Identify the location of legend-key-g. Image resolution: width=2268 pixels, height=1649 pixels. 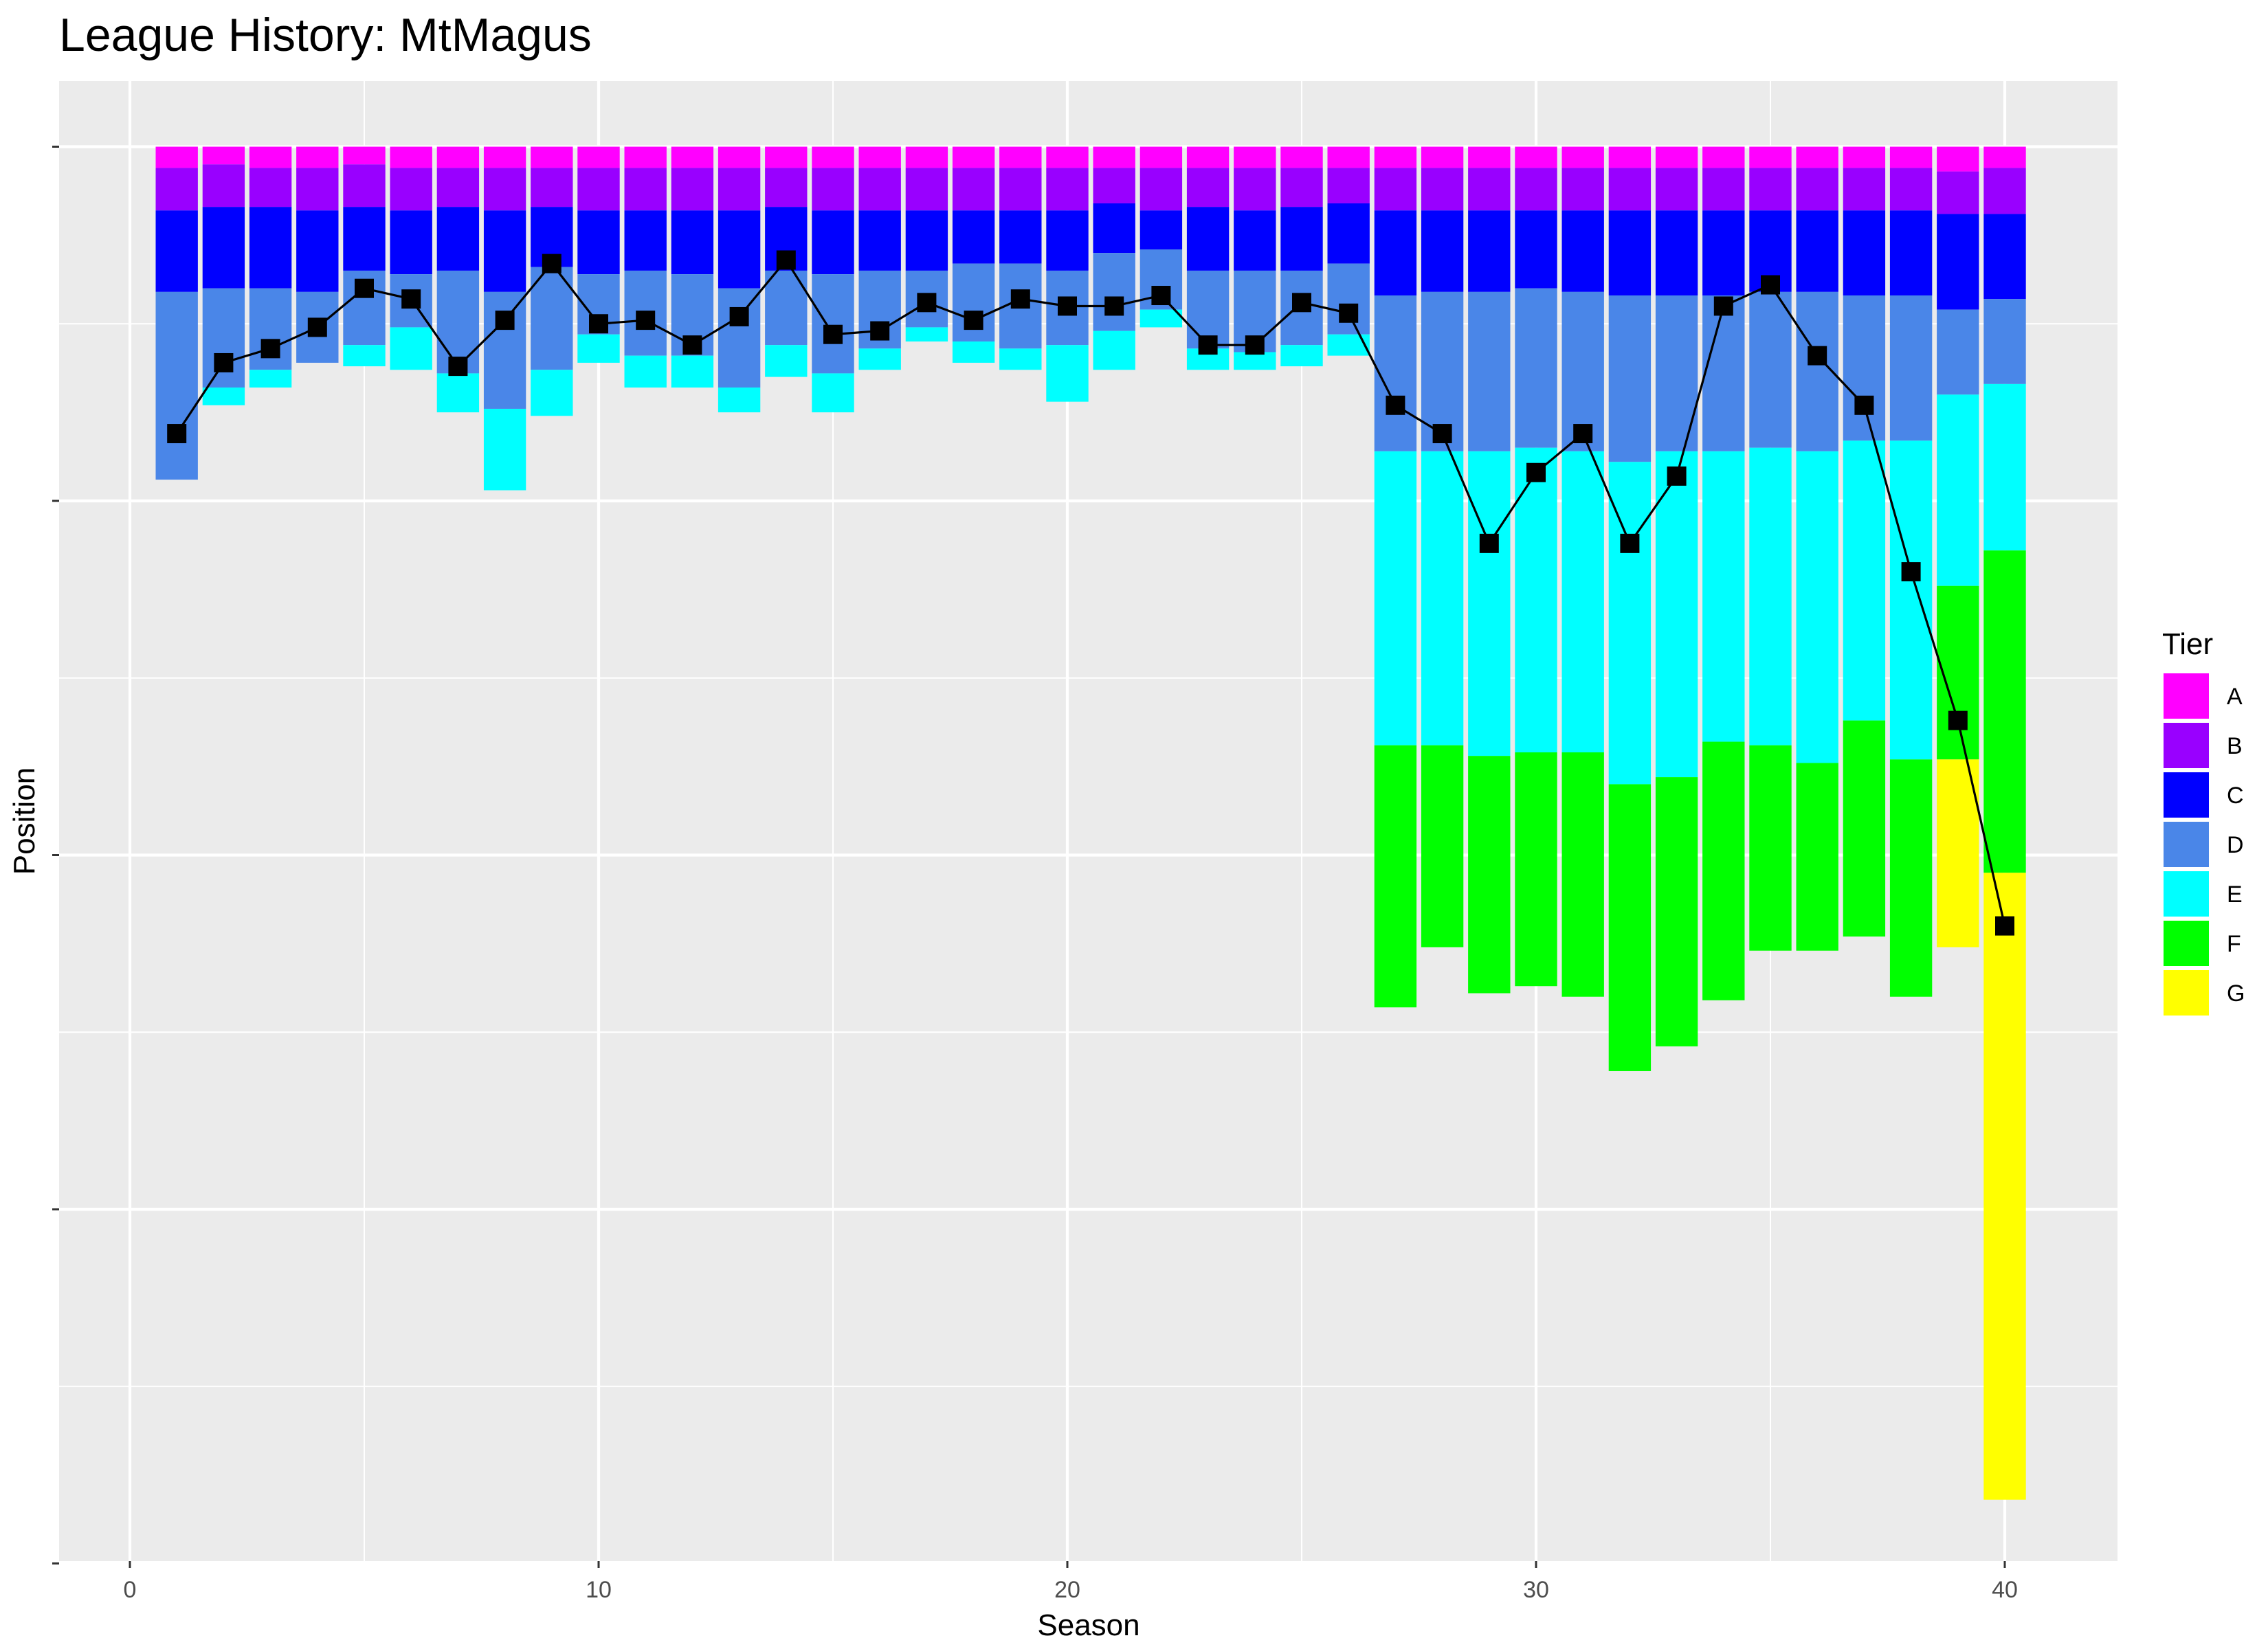
(2186, 993).